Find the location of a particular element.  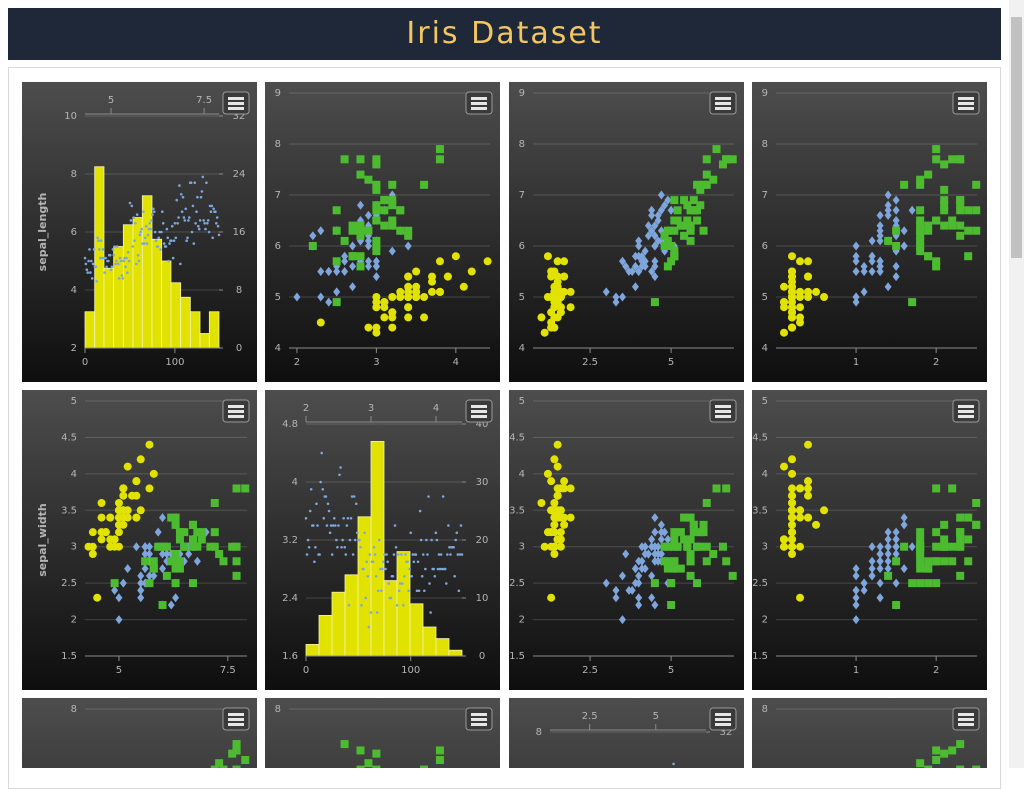

y-tick-label: 2.5 is located at coordinates (517, 583).